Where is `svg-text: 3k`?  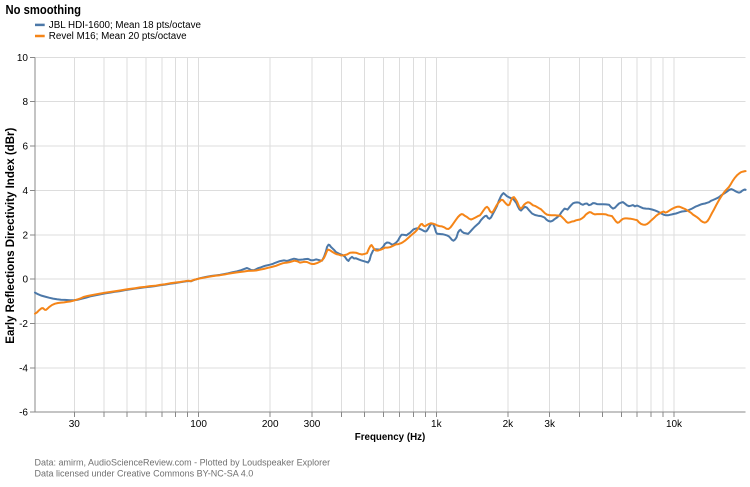 svg-text: 3k is located at coordinates (550, 424).